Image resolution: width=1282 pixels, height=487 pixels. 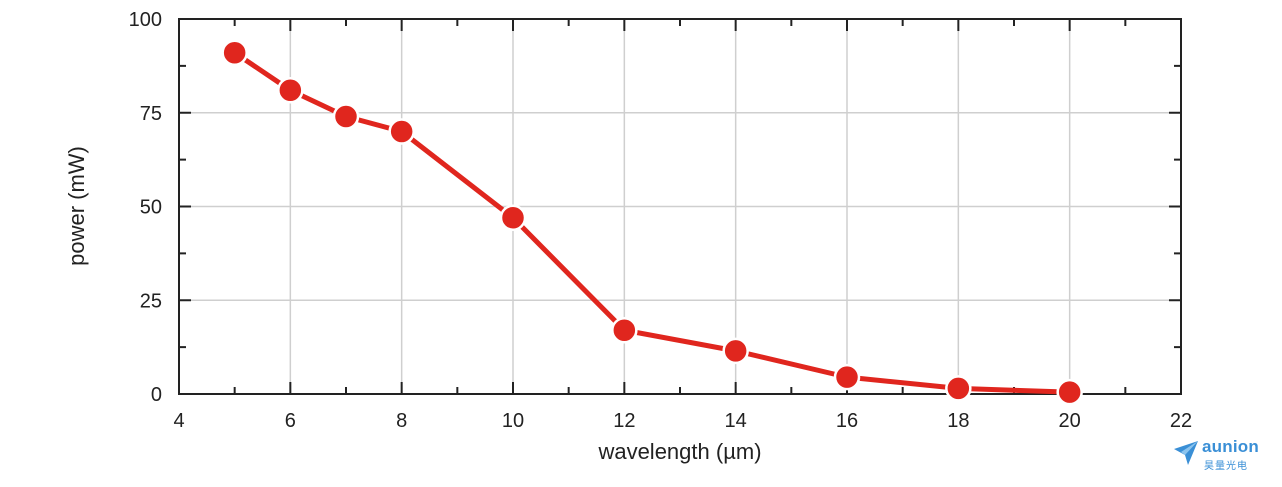 What do you see at coordinates (151, 208) in the screenshot?
I see `y-tick-label: 50` at bounding box center [151, 208].